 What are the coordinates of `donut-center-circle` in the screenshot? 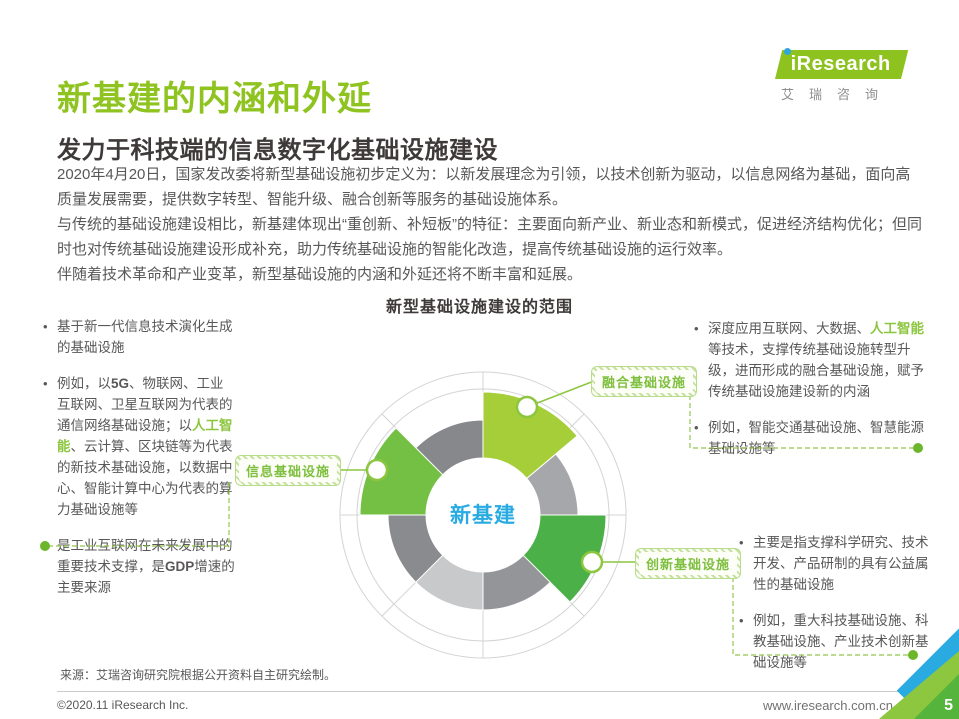 It's located at (483, 515).